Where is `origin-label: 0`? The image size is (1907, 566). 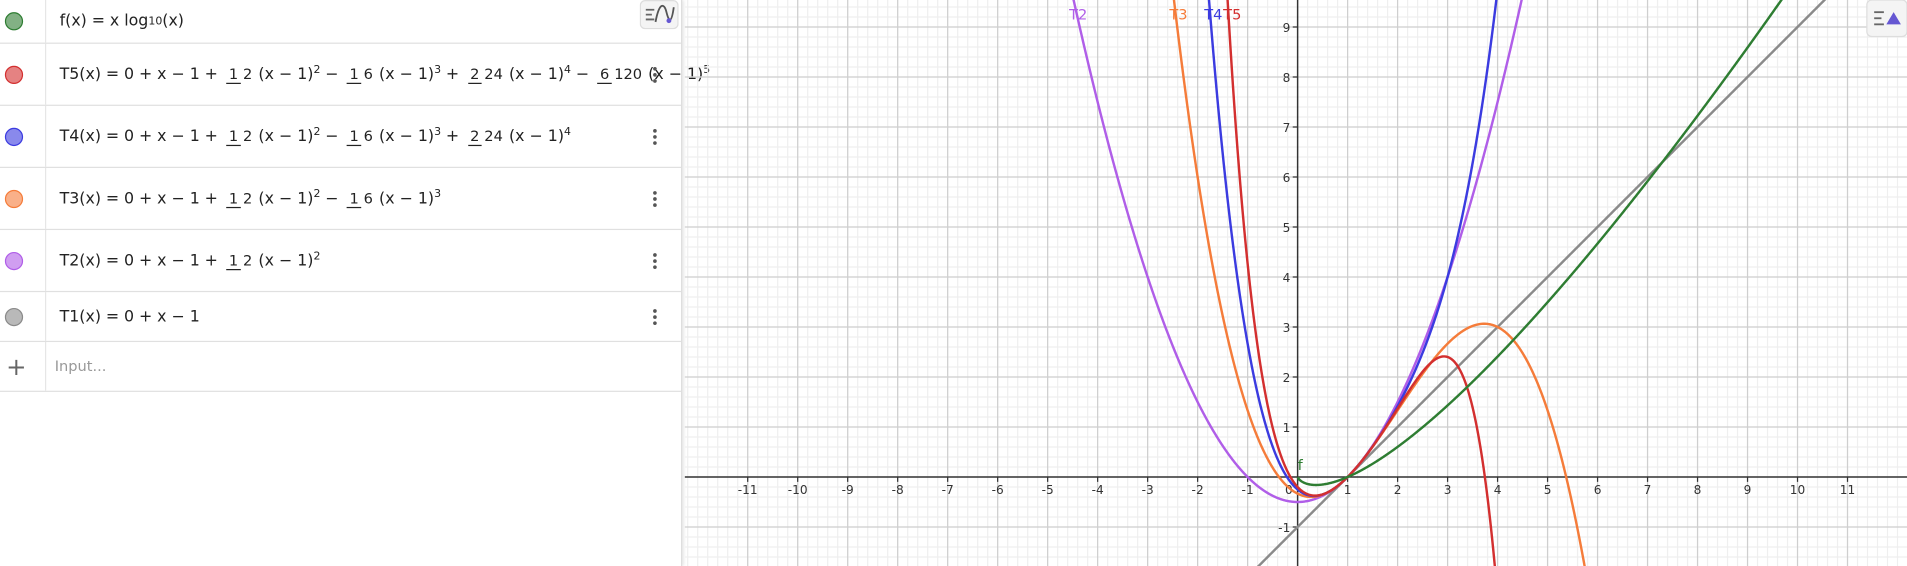
origin-label: 0 is located at coordinates (1289, 490).